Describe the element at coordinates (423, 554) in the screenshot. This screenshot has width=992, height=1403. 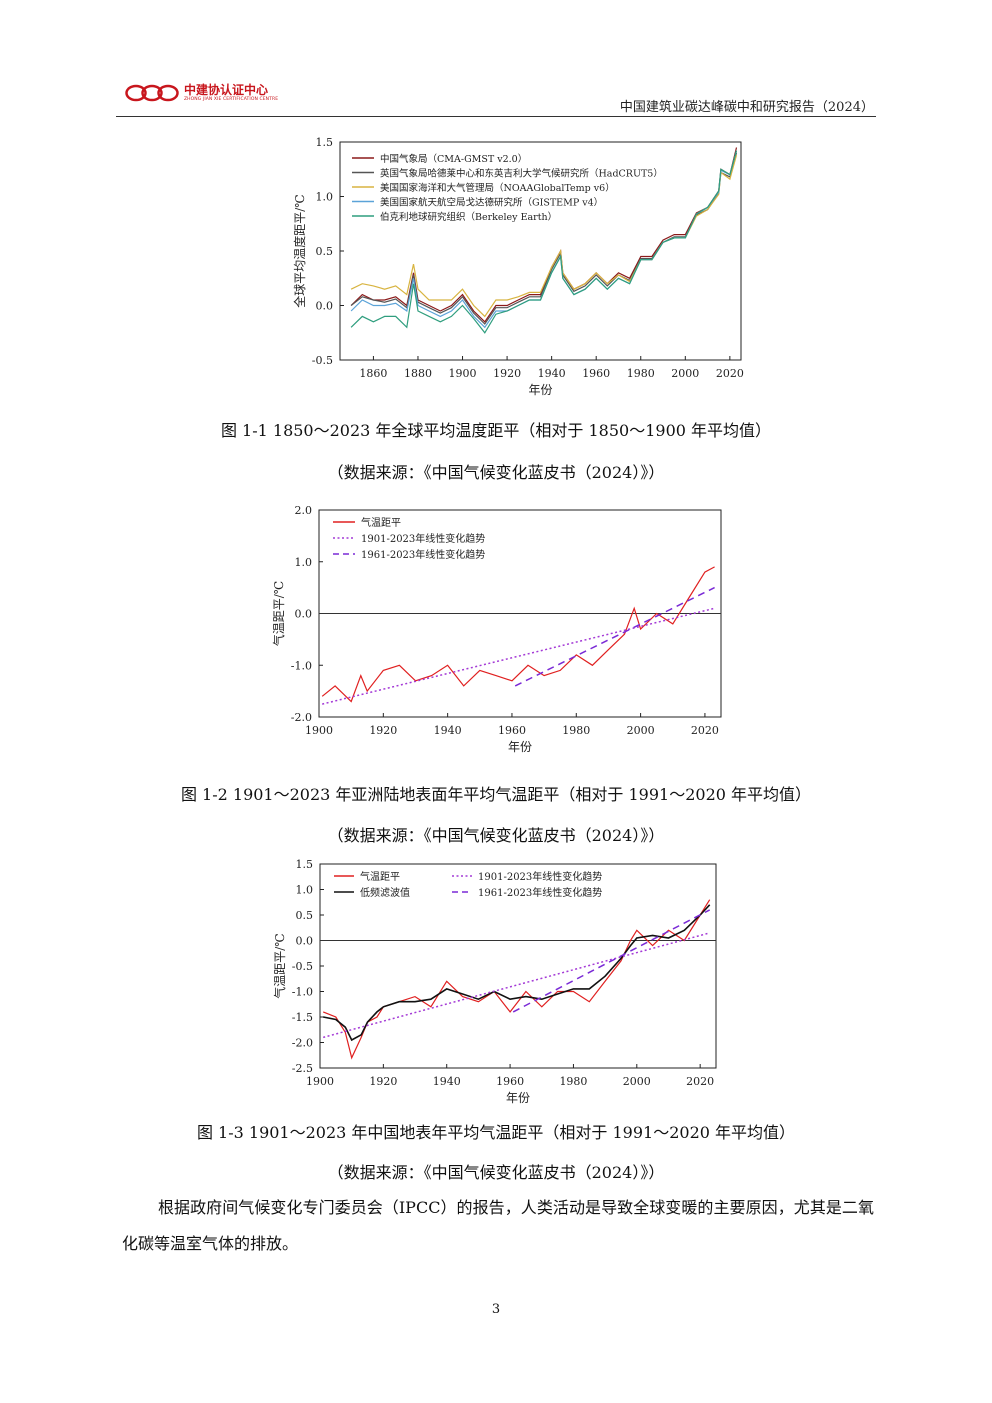
I see `legend-label-2: 1961-2023年线性变化趋势` at that location.